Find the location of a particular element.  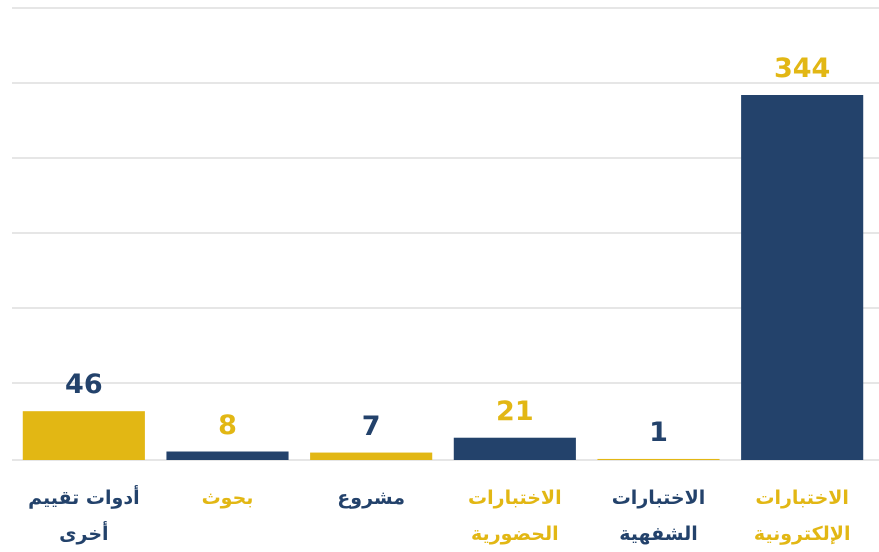

value-label: 46 is located at coordinates (84, 385).